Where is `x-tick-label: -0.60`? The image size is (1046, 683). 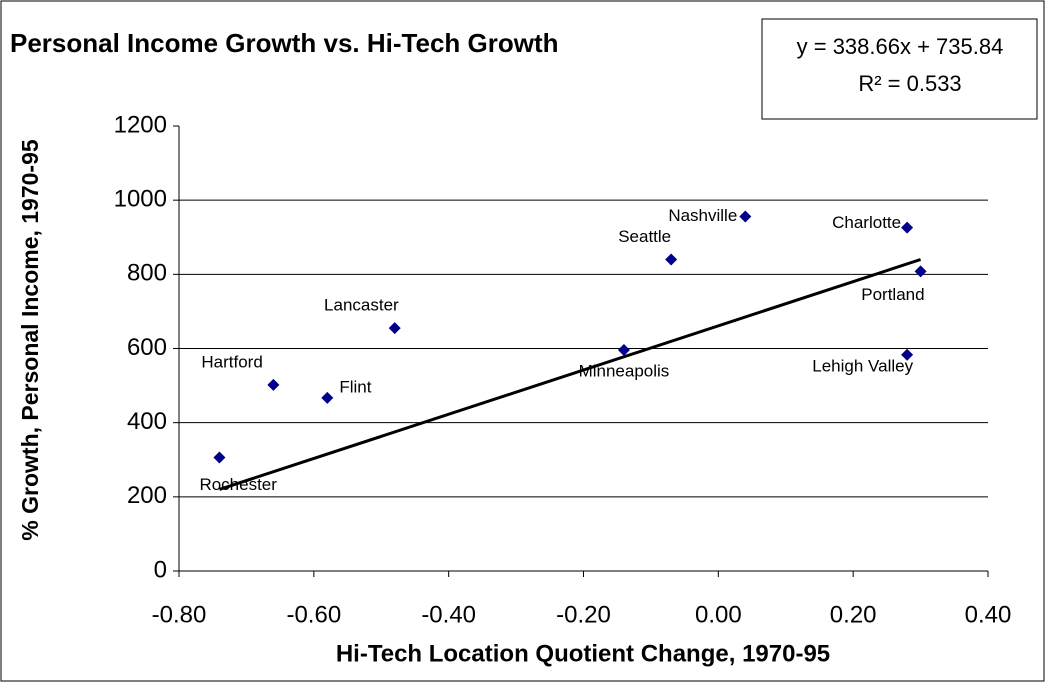 x-tick-label: -0.60 is located at coordinates (313, 614).